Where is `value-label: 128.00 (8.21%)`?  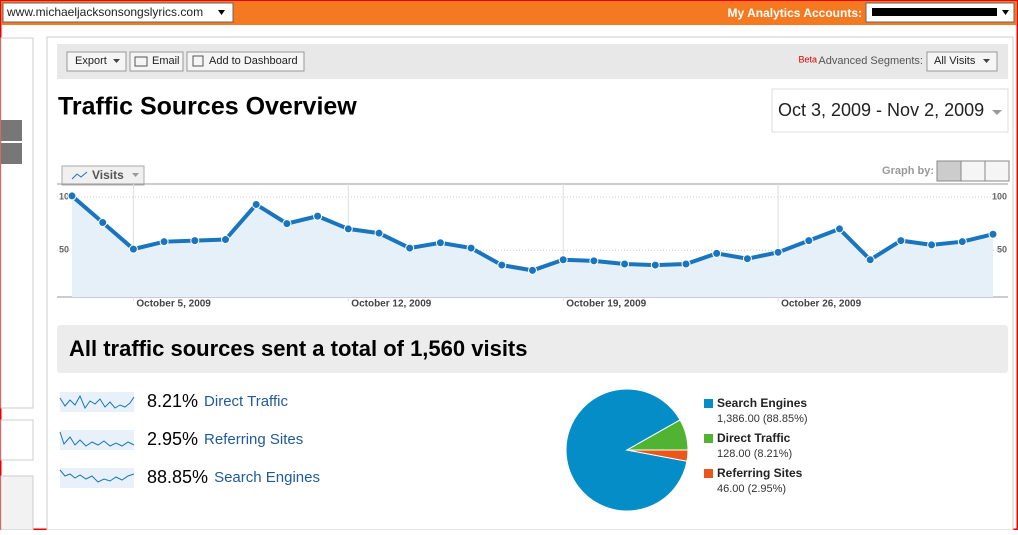
value-label: 128.00 (8.21%) is located at coordinates (754, 454).